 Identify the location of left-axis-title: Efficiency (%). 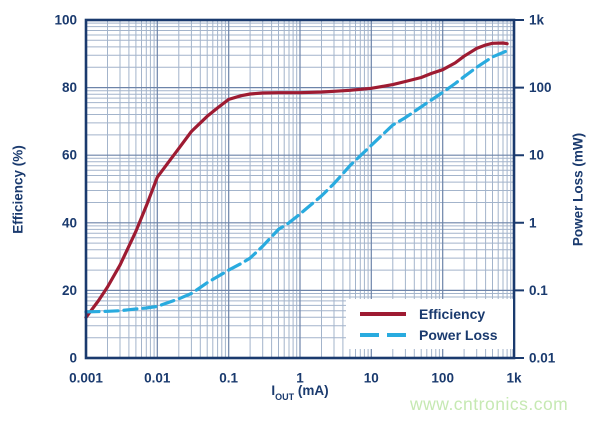
(18, 189).